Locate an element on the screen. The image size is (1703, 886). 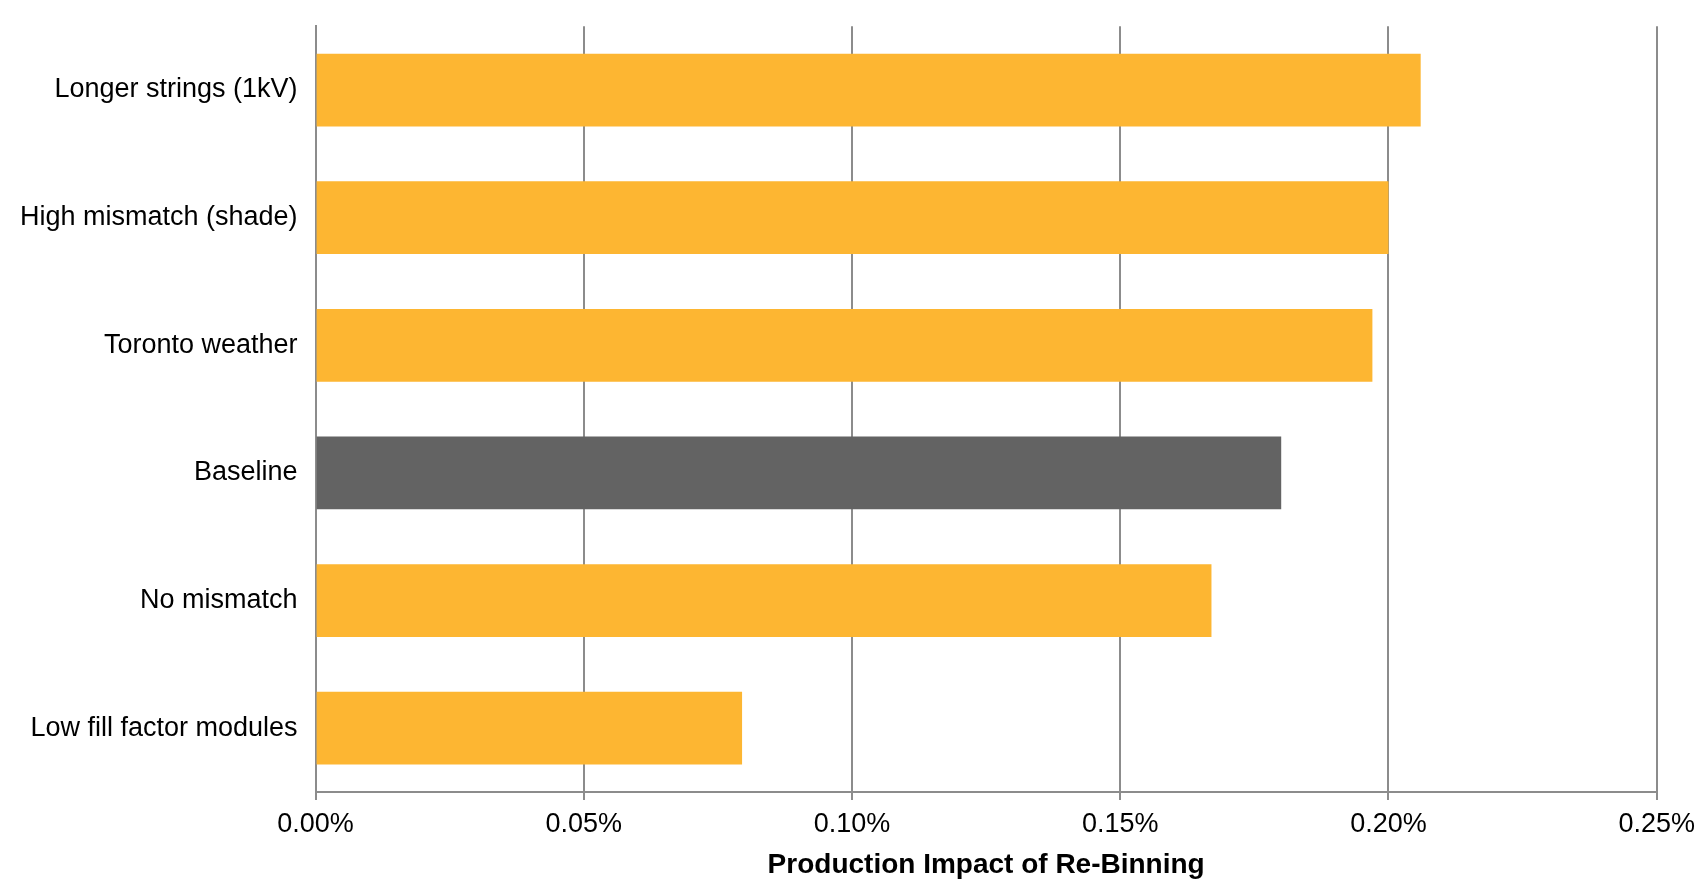
y-tick-label: Toronto weather is located at coordinates (200, 343).